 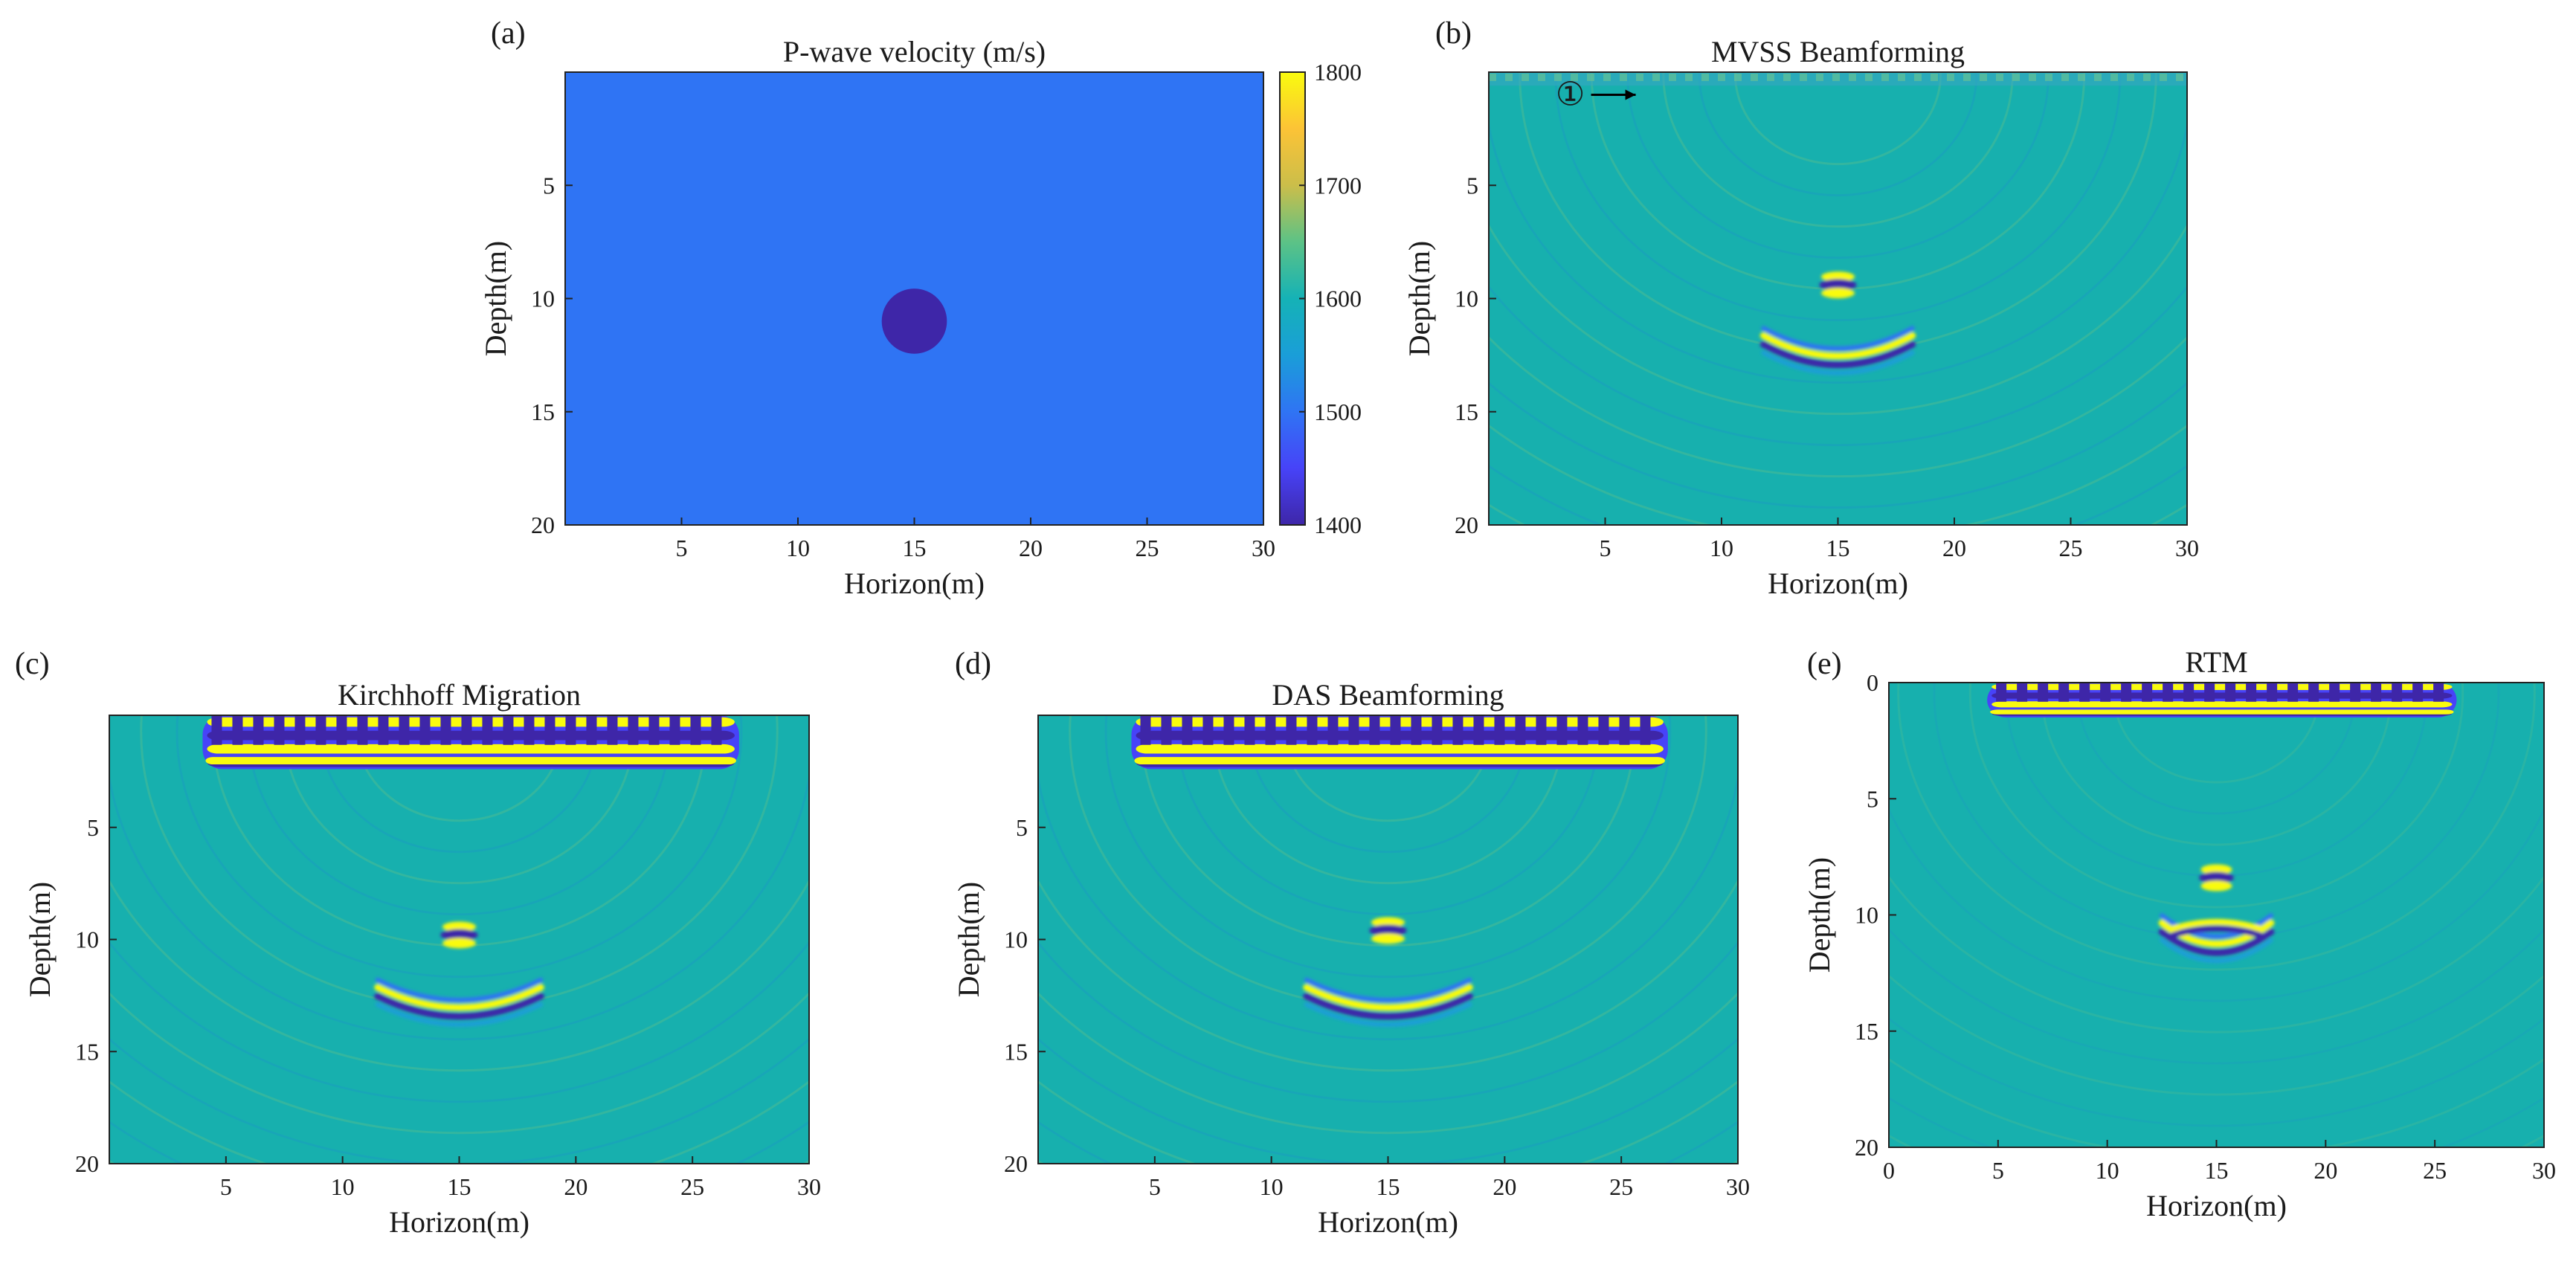 What do you see at coordinates (2222, 712) in the screenshot?
I see `surface-band-bottom` at bounding box center [2222, 712].